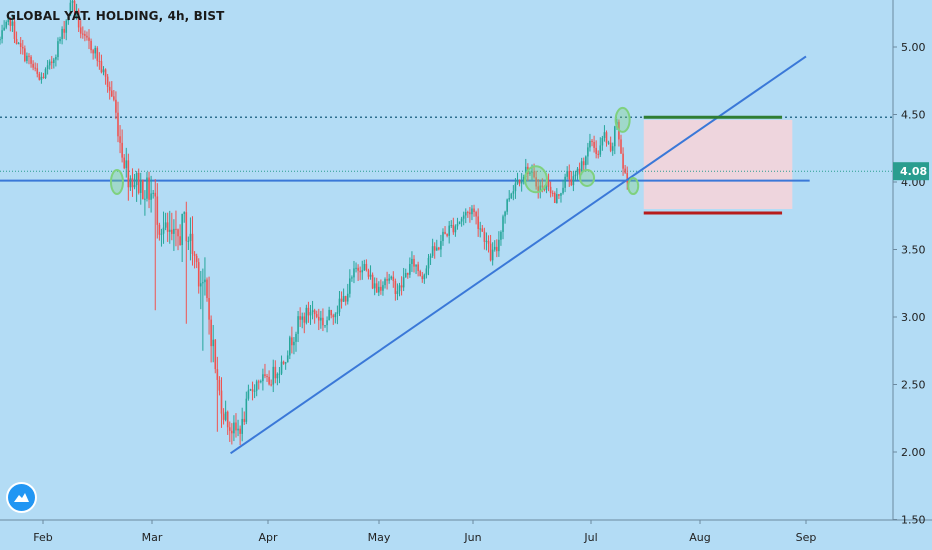 The image size is (932, 550). What do you see at coordinates (913, 115) in the screenshot?
I see `y-tick-label: 4.50` at bounding box center [913, 115].